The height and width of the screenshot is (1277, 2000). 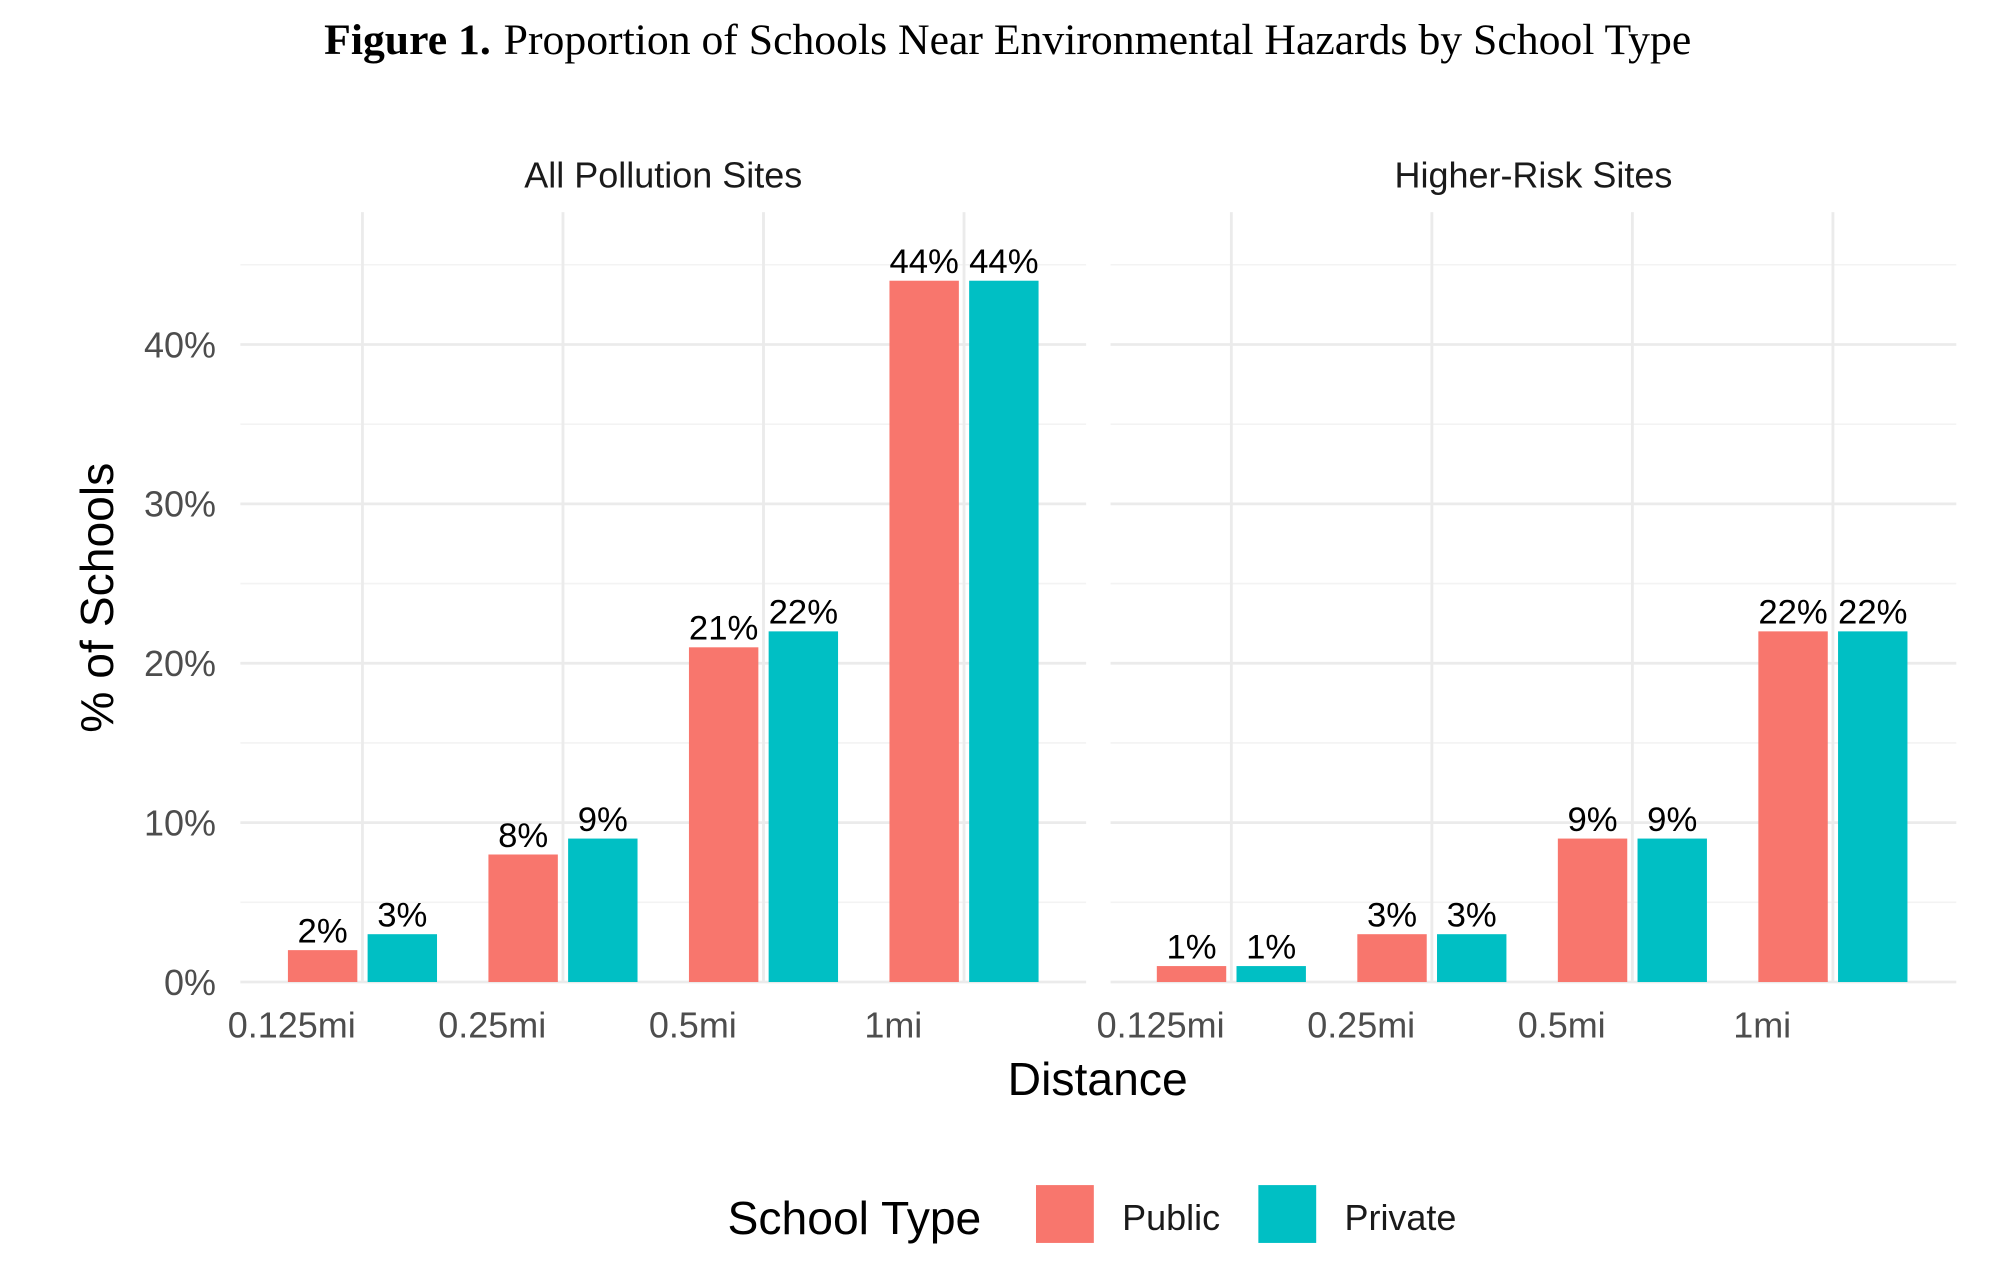 What do you see at coordinates (323, 931) in the screenshot?
I see `data-label: 2%` at bounding box center [323, 931].